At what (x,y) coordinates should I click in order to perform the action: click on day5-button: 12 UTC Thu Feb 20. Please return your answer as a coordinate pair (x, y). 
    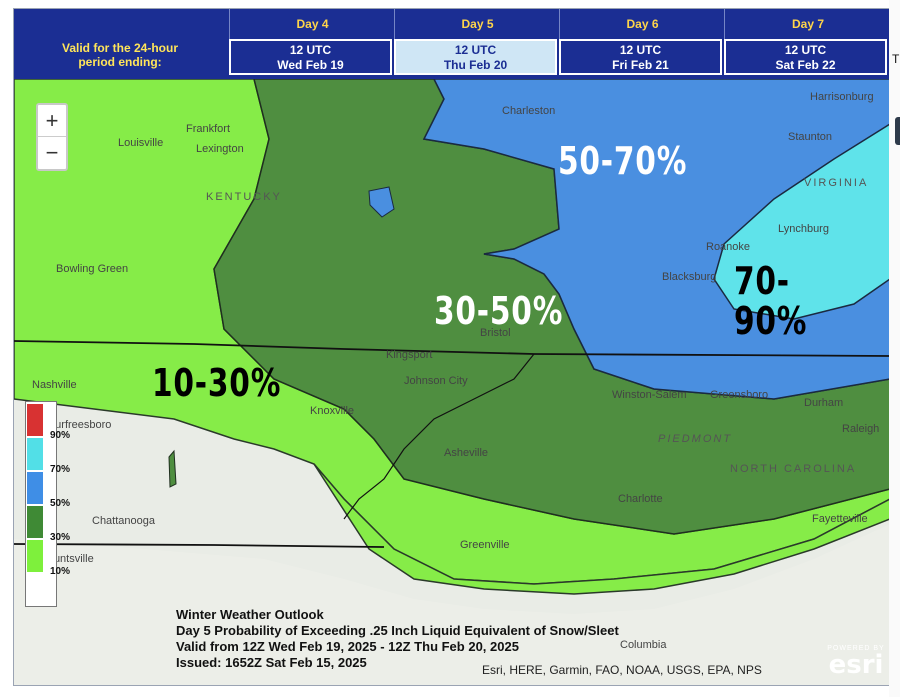
    Looking at the image, I should click on (475, 57).